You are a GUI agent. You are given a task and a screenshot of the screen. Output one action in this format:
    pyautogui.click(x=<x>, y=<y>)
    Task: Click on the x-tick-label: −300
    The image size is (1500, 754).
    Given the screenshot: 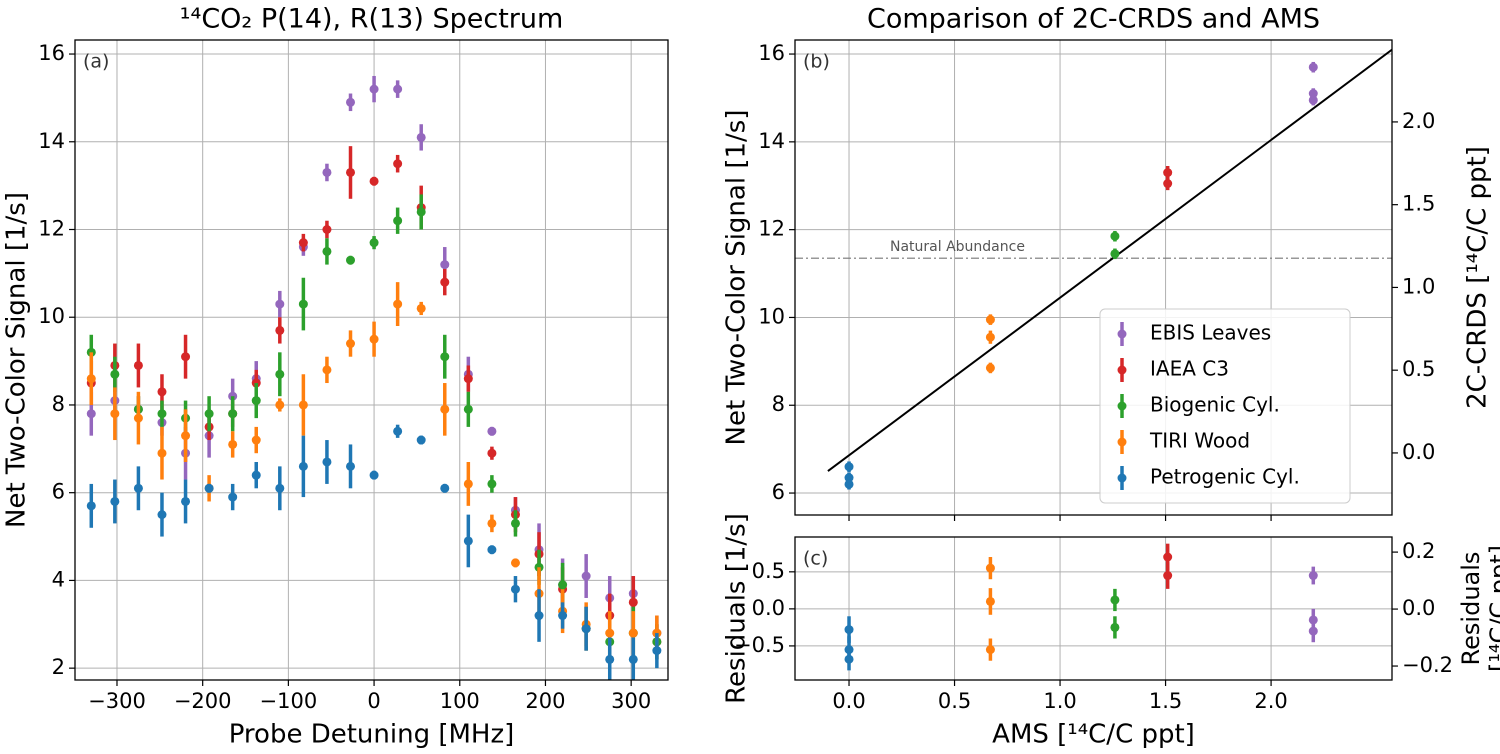 What is the action you would take?
    pyautogui.click(x=117, y=701)
    